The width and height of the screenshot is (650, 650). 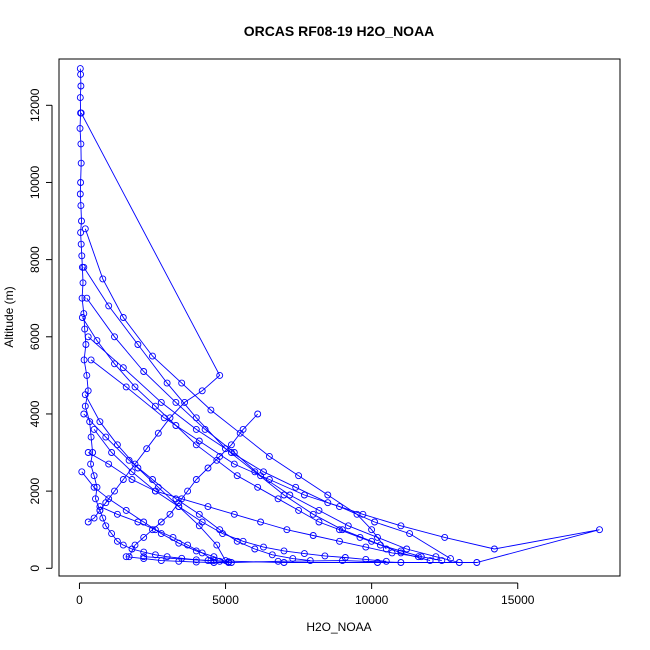 I want to click on y-tick-label: 4000, so click(x=35, y=413).